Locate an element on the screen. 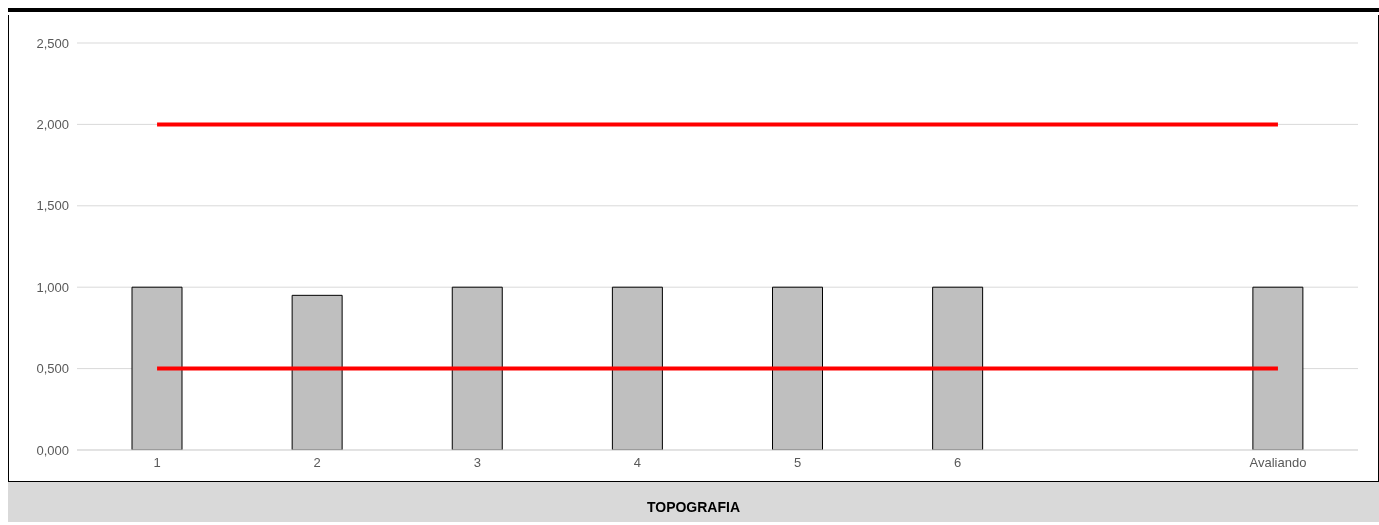  x-tick-label: 4 is located at coordinates (637, 463).